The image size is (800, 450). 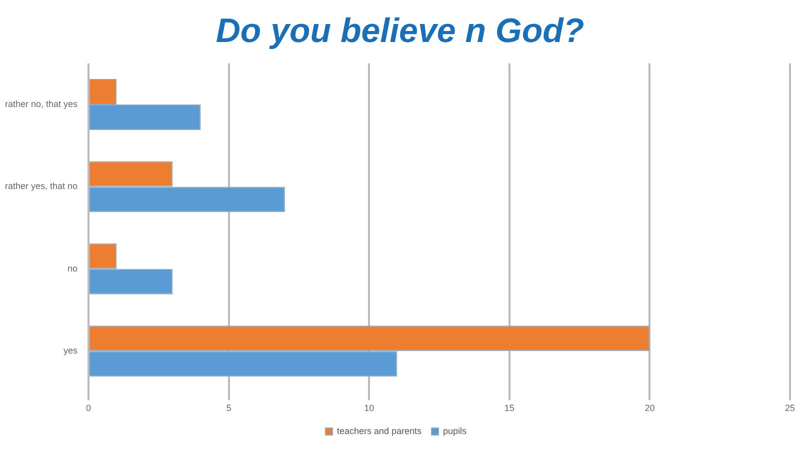 What do you see at coordinates (649, 408) in the screenshot?
I see `x-tick-label: 20` at bounding box center [649, 408].